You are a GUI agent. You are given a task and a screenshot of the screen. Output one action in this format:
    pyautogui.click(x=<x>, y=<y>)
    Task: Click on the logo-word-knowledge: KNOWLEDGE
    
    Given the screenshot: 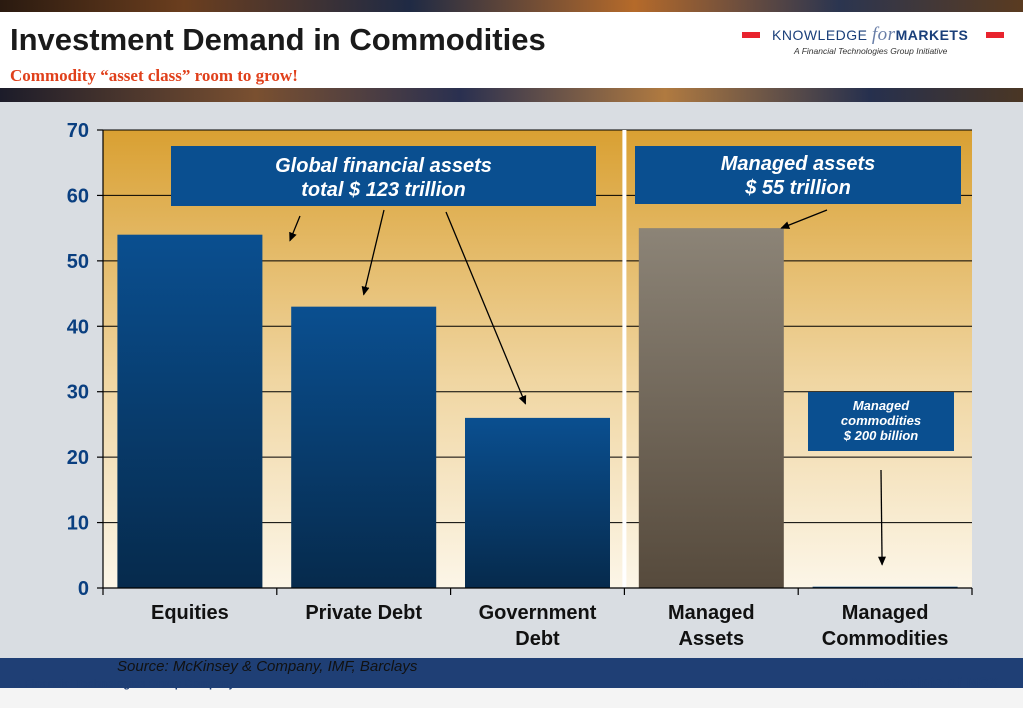 What is the action you would take?
    pyautogui.click(x=820, y=35)
    